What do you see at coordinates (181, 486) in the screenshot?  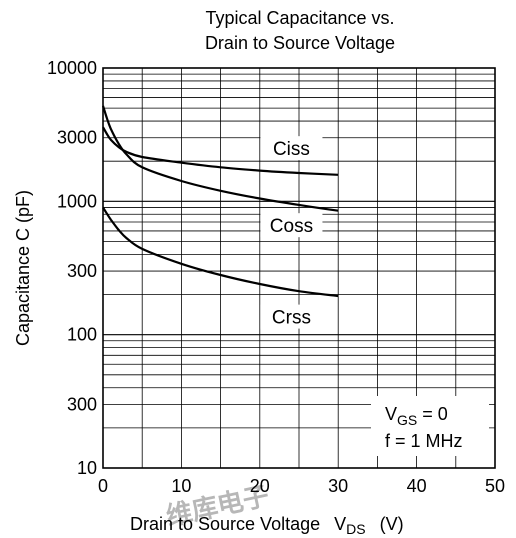 I see `x-tick-label: 10` at bounding box center [181, 486].